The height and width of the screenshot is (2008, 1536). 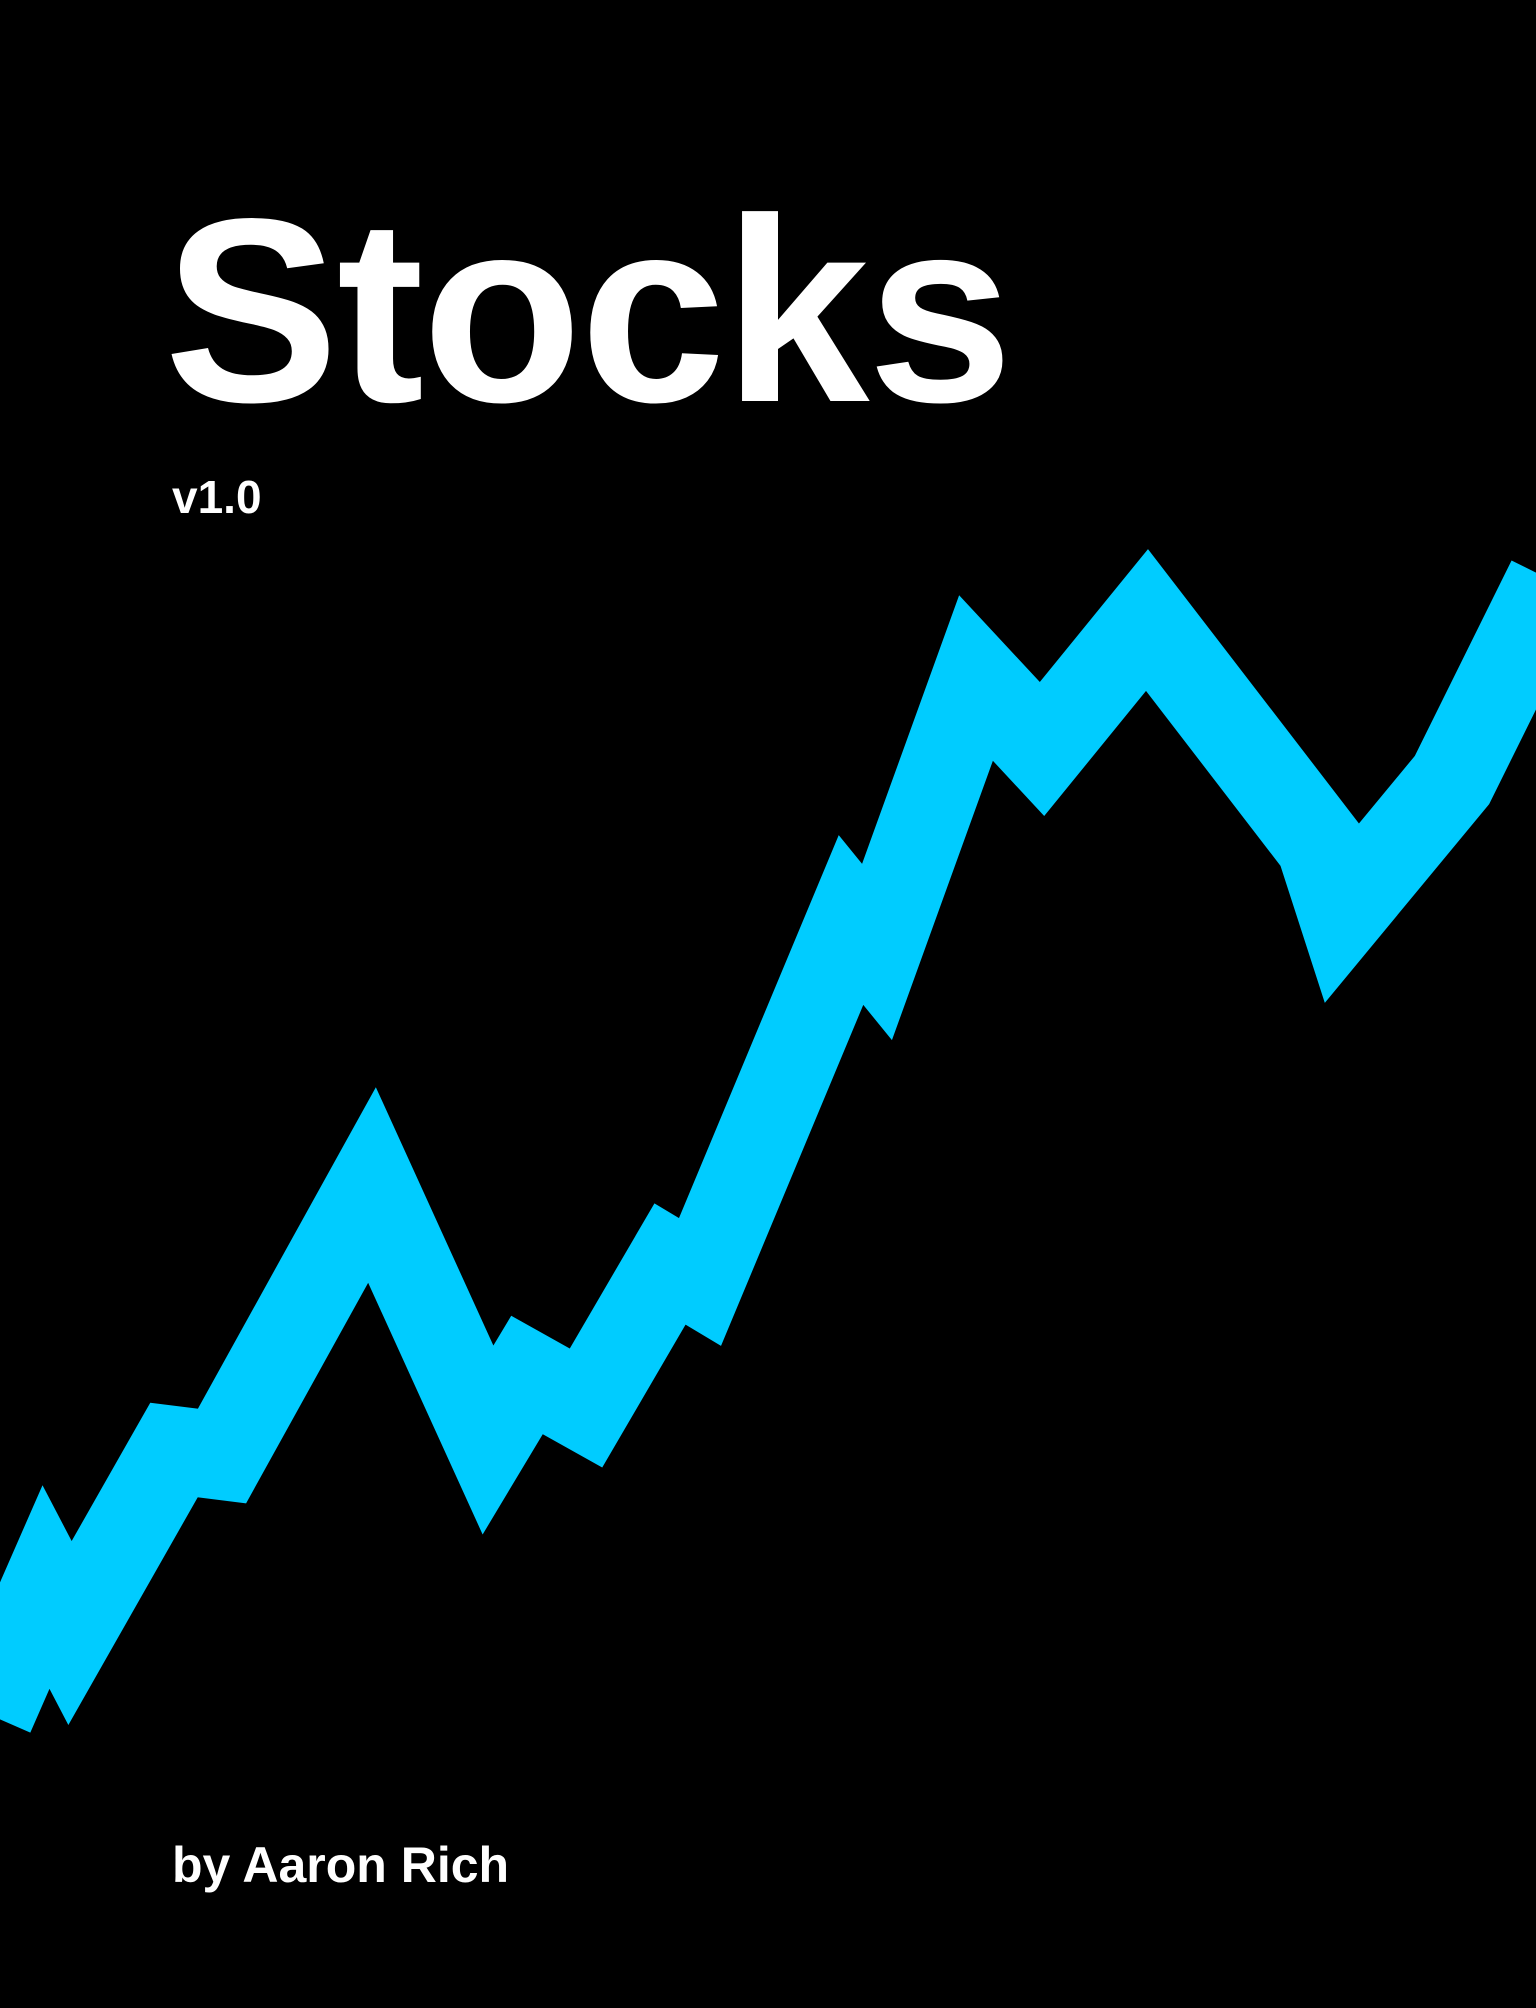 What do you see at coordinates (341, 1865) in the screenshot?
I see `author-byline: by Aaron Rich` at bounding box center [341, 1865].